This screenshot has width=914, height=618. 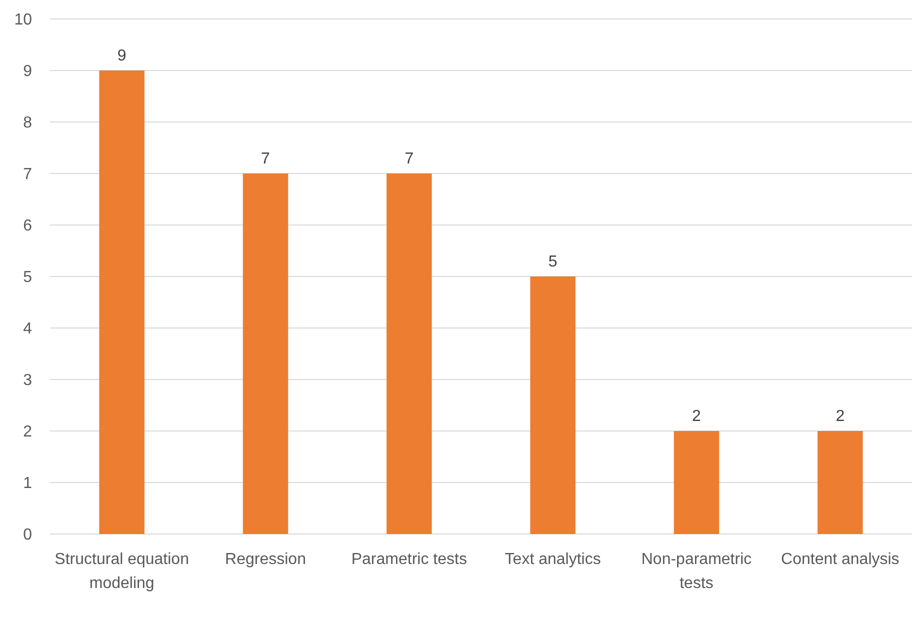 I want to click on y-tick-label: 1, so click(x=27, y=483).